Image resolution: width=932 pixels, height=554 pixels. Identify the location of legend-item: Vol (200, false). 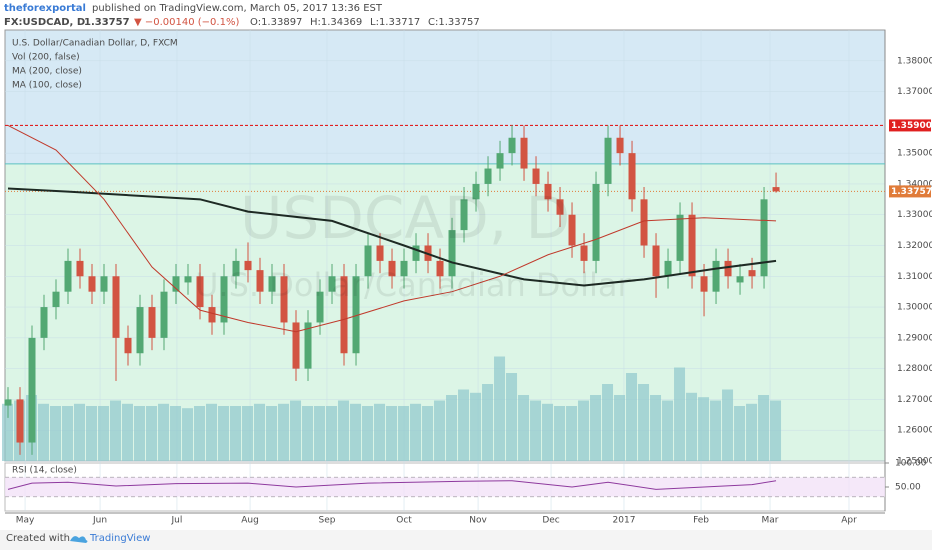
(46, 58).